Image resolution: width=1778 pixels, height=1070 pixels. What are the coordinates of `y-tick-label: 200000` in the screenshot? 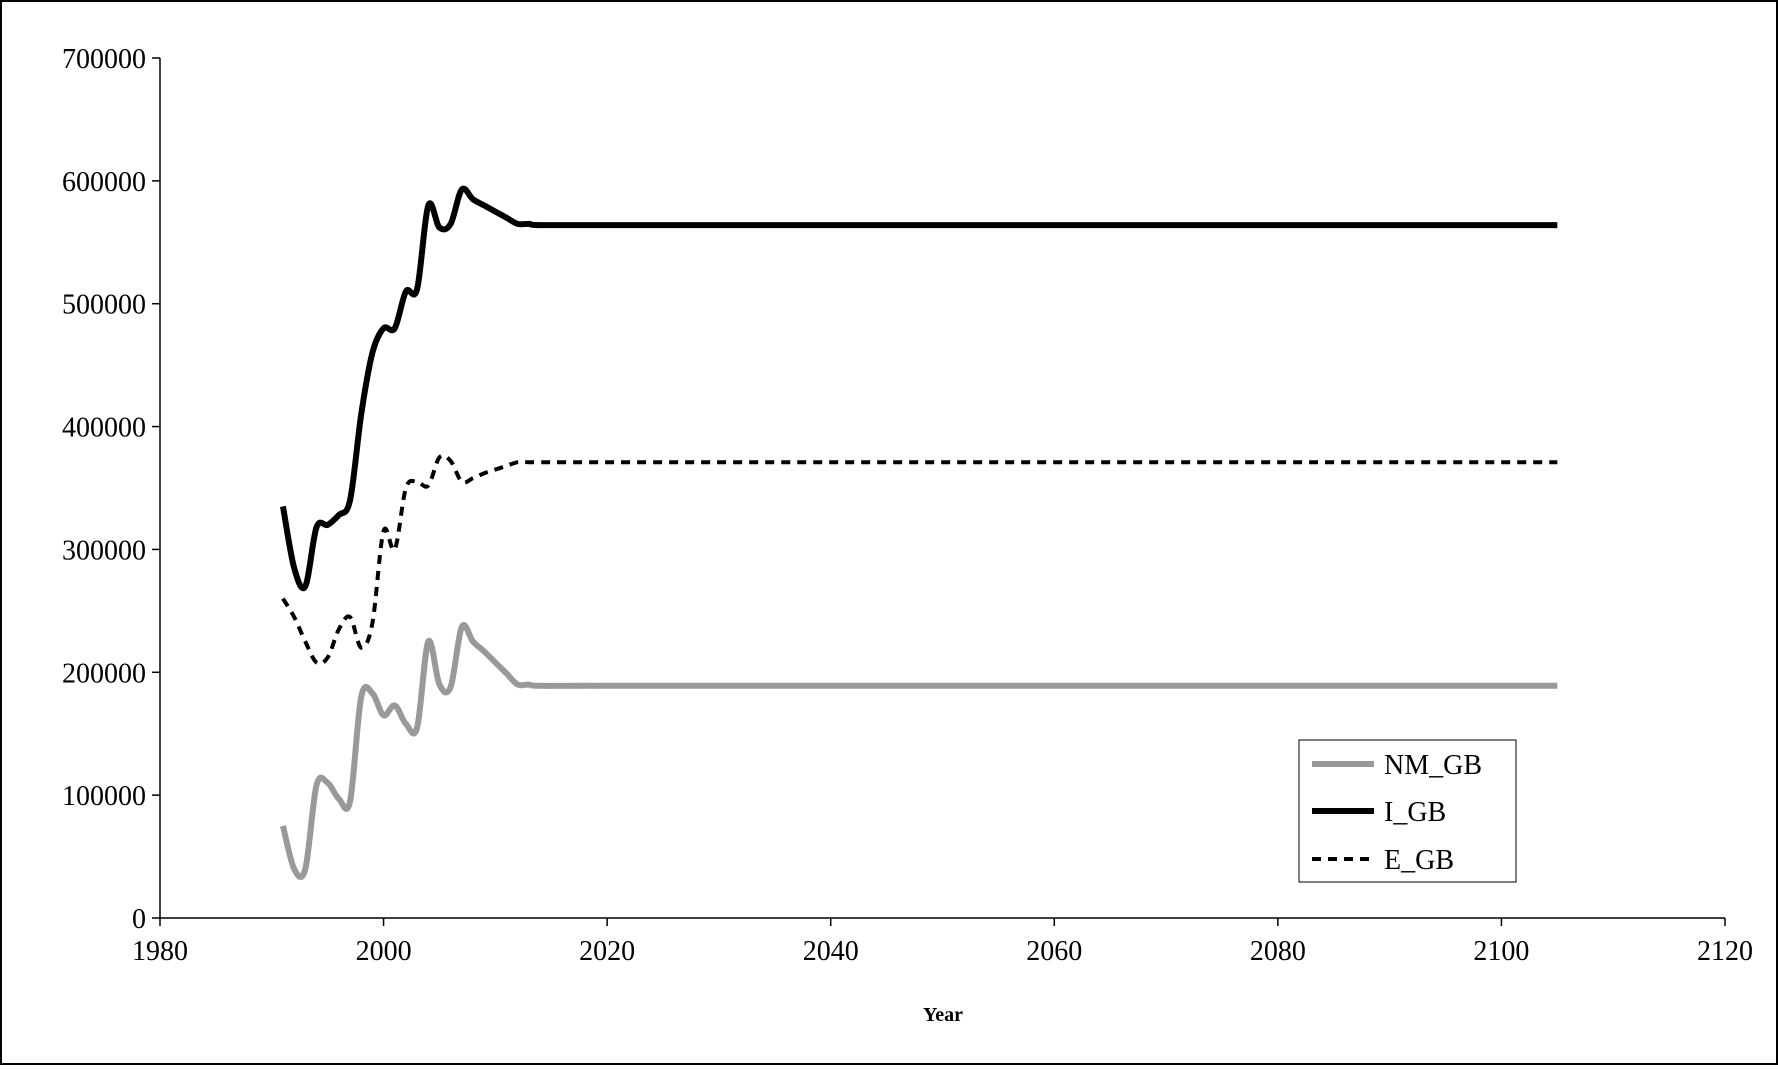 It's located at (104, 673).